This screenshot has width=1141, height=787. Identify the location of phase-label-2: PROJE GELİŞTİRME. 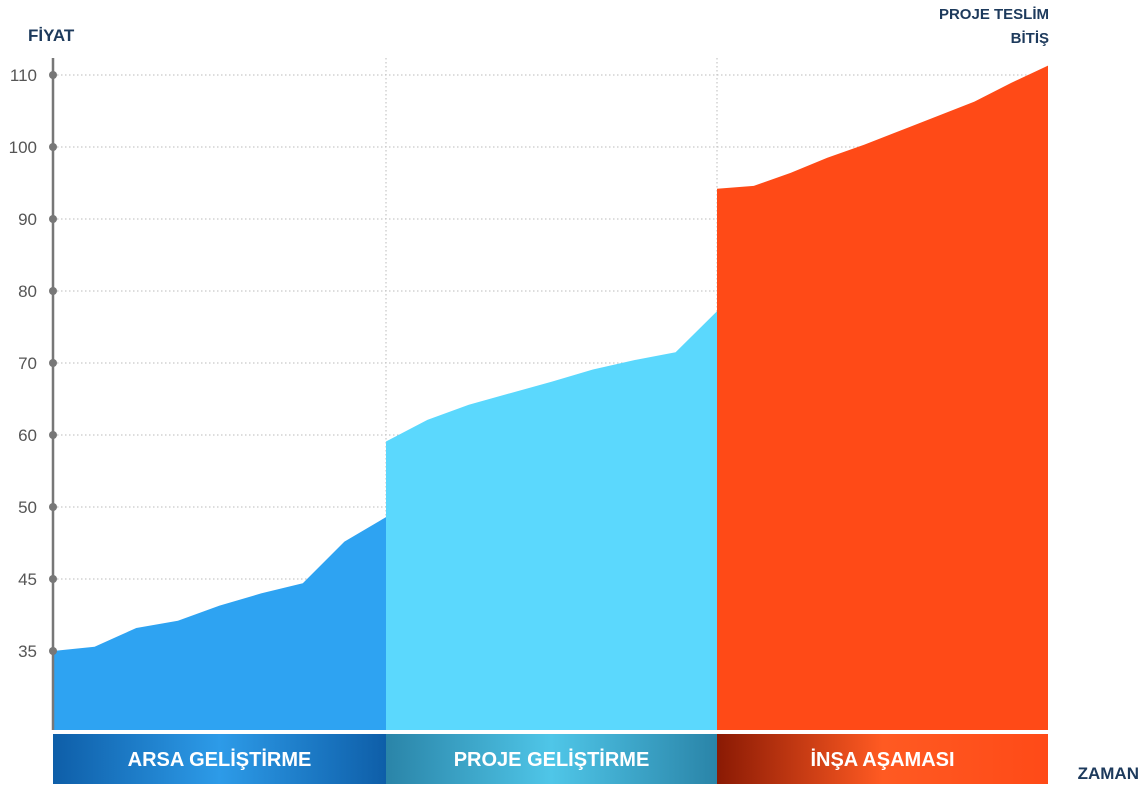
(552, 759).